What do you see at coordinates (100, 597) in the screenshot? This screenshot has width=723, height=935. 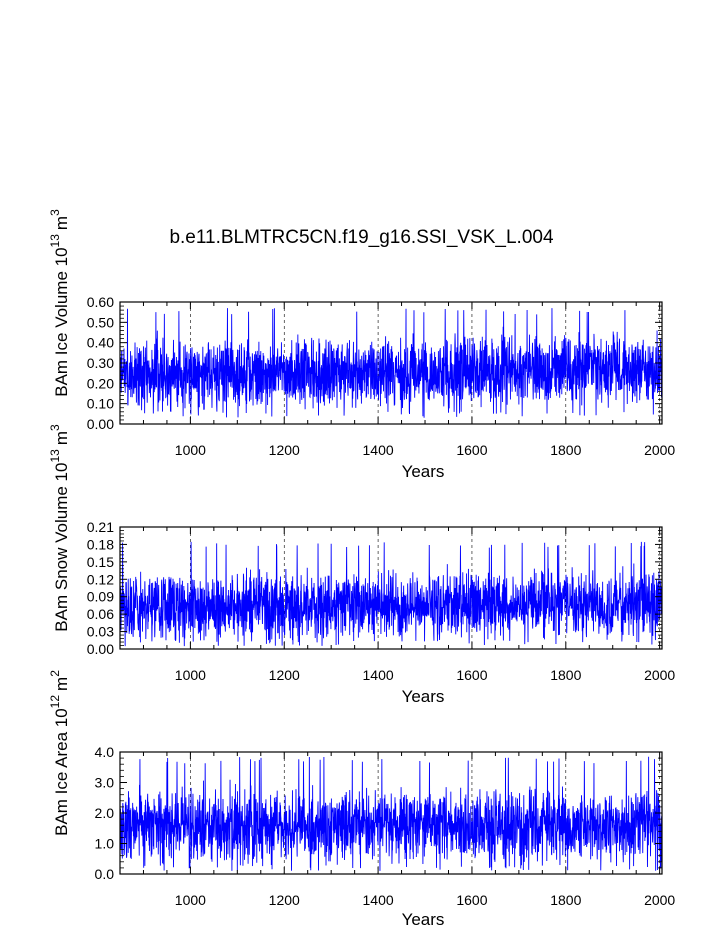 I see `y-tick-label: 0.09` at bounding box center [100, 597].